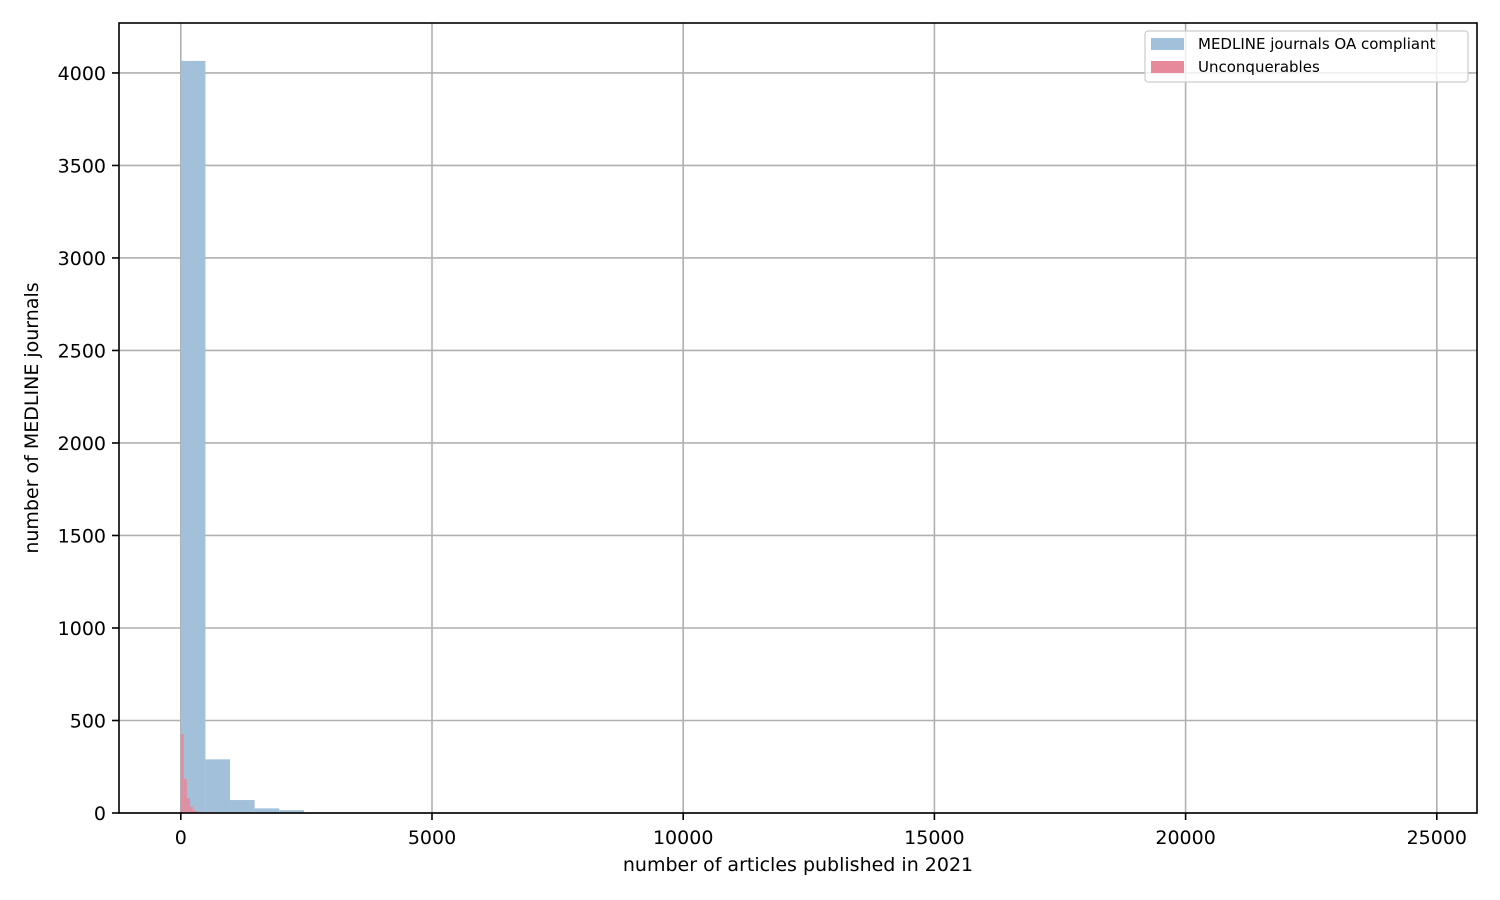 This screenshot has width=1500, height=900. I want to click on y-axis-label: number of MEDLINE journals, so click(32, 417).